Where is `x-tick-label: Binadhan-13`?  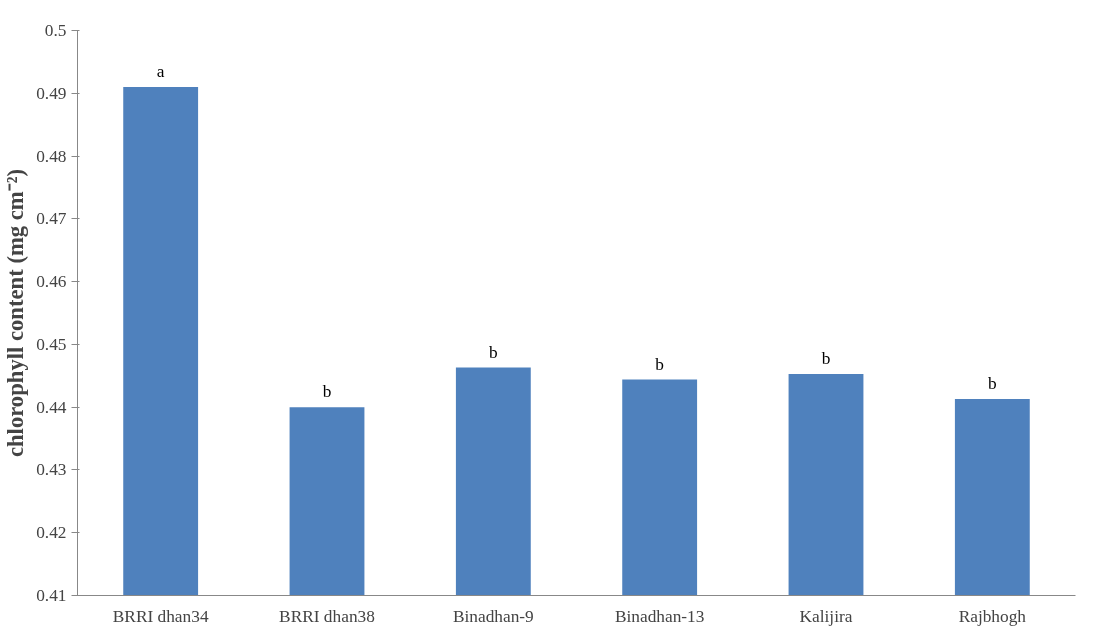 x-tick-label: Binadhan-13 is located at coordinates (659, 616).